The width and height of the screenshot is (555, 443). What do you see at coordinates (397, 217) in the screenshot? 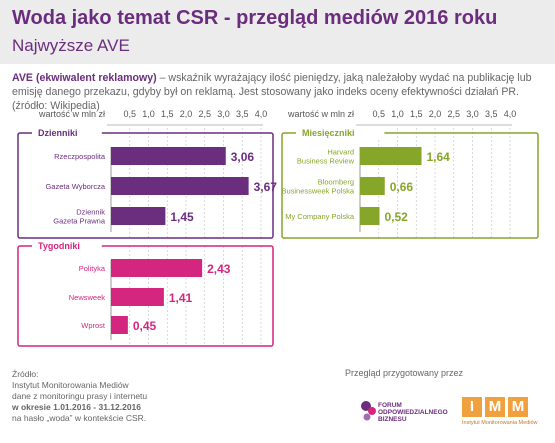
I see `value-label: 0,52` at bounding box center [397, 217].